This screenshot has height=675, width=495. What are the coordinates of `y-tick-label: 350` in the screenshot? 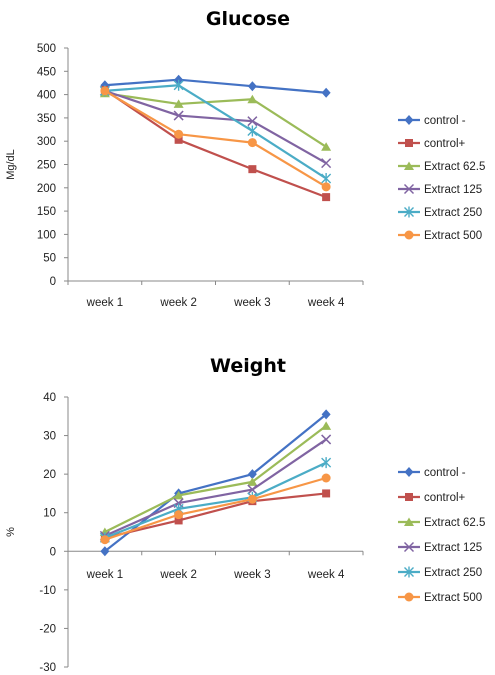 It's located at (46, 119).